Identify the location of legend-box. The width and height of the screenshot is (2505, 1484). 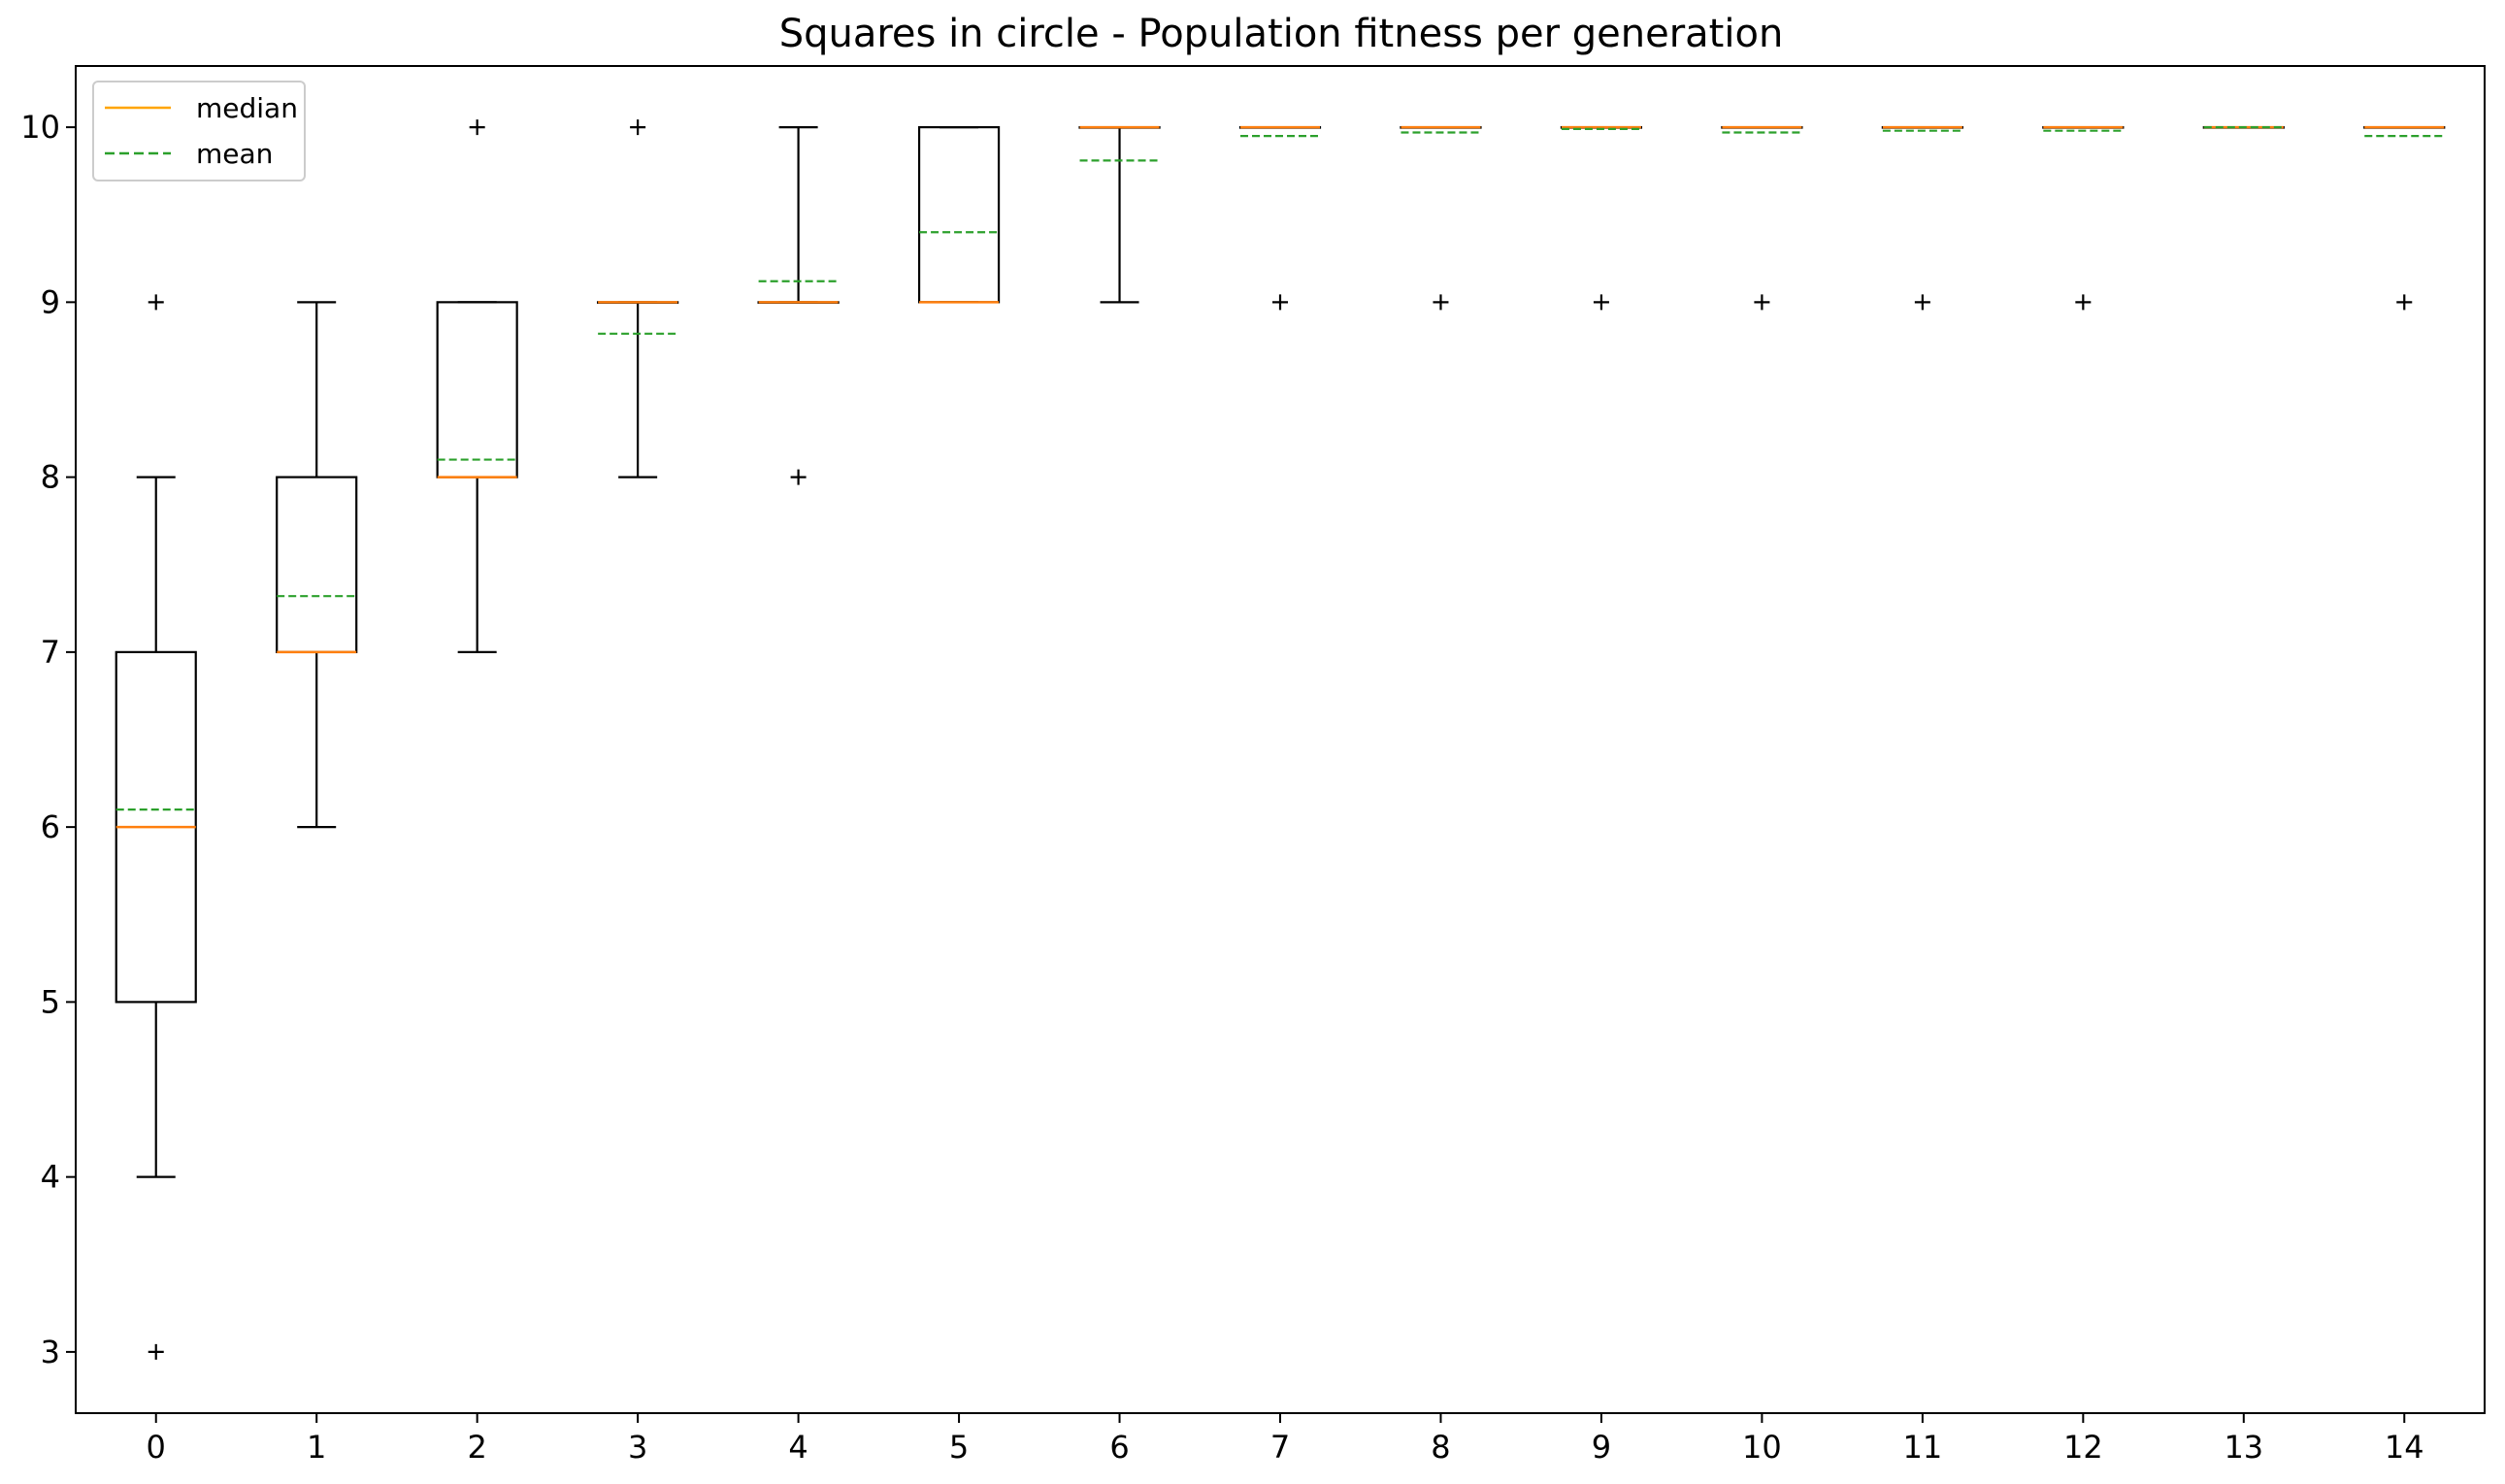
(199, 131).